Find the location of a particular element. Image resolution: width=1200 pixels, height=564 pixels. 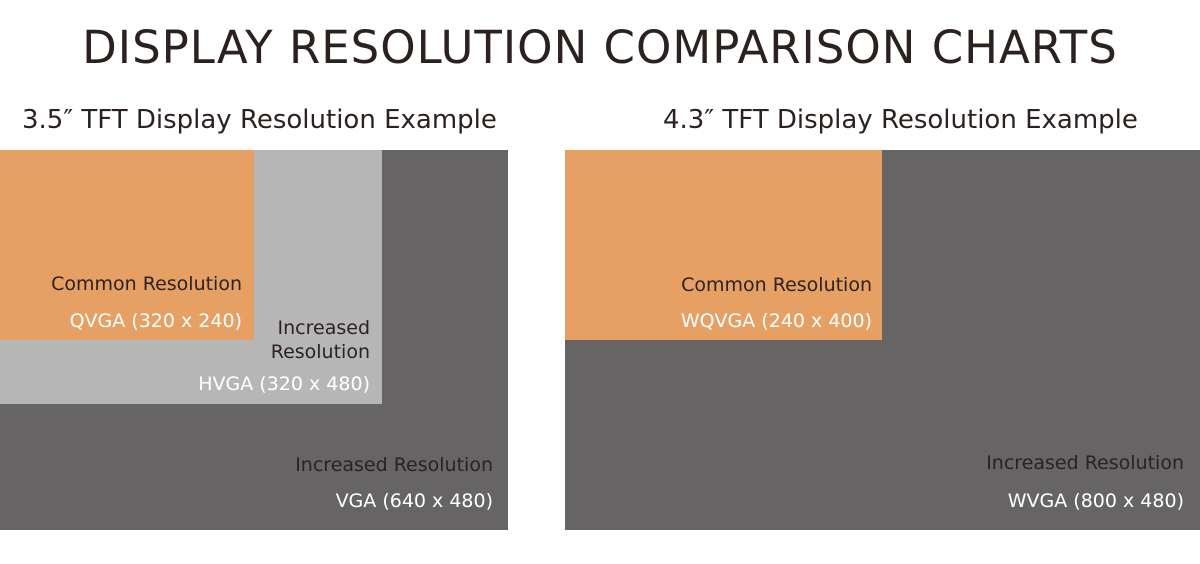

qvga-resolution-area is located at coordinates (127, 245).